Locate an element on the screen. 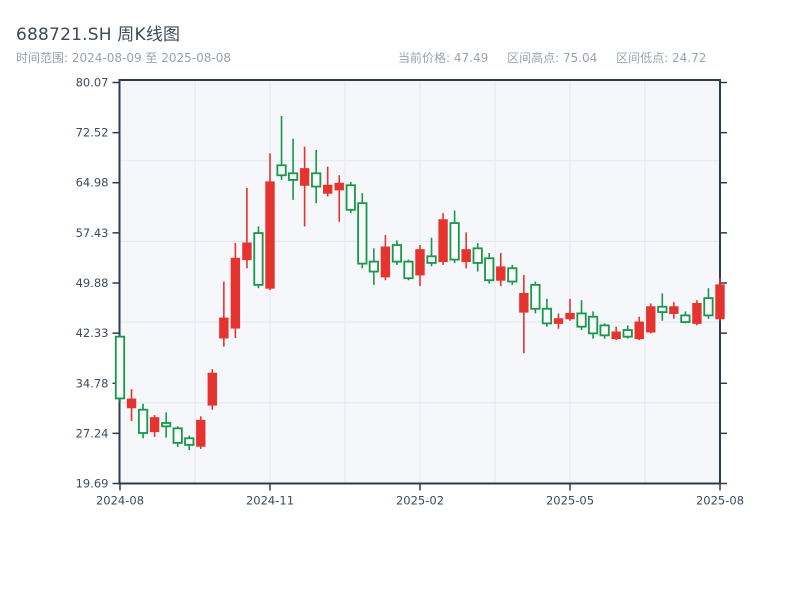 This screenshot has height=600, width=800. period-low-value: 24.72 is located at coordinates (689, 58).